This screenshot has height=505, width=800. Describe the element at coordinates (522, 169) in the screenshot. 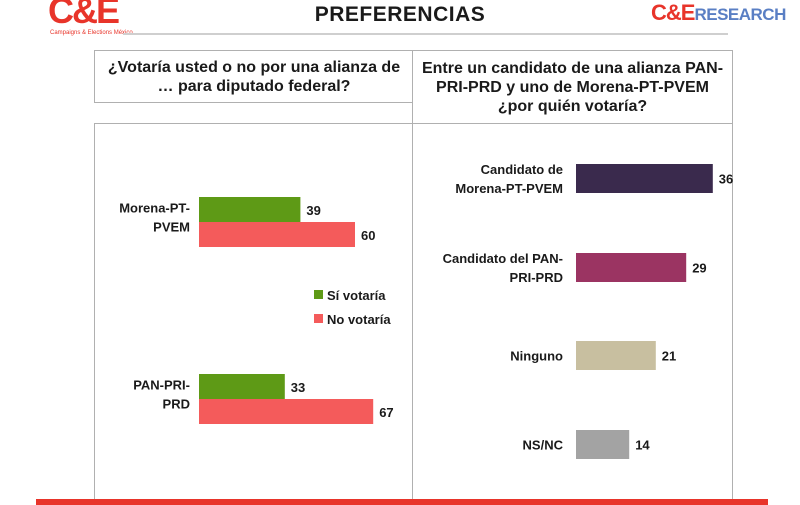

I see `category-label-right-0-0: Candidato de` at that location.